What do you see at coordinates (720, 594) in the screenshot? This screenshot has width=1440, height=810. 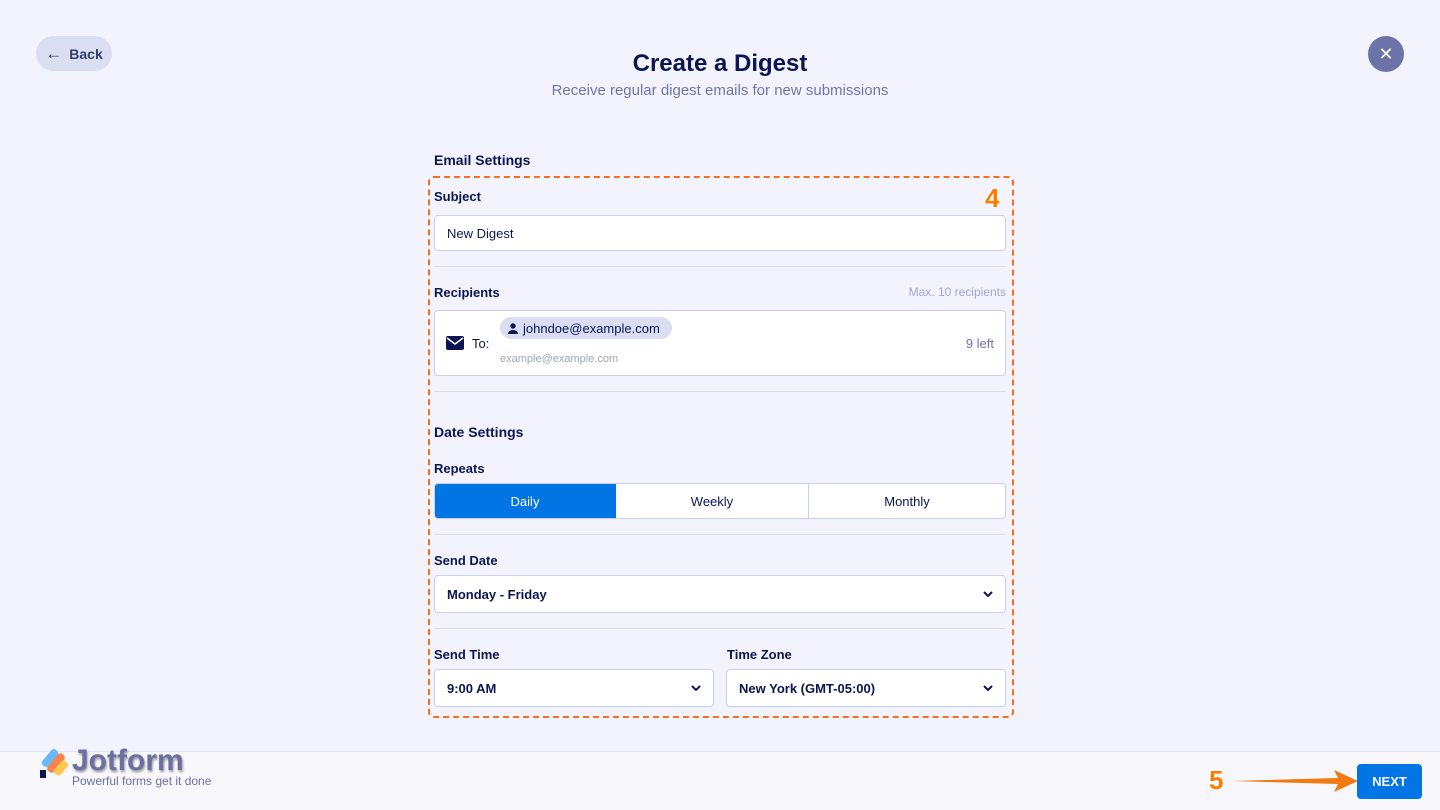 I see `send-date-select: Monday - Friday` at bounding box center [720, 594].